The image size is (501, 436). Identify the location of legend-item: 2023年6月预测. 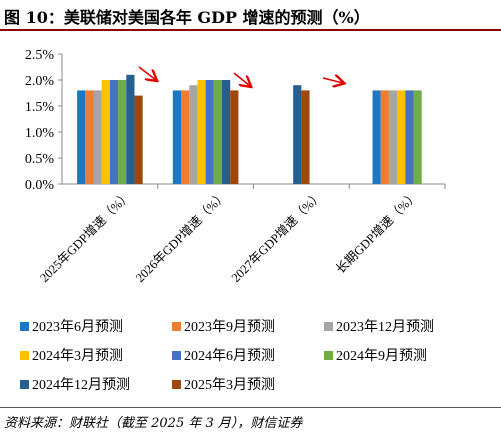
(71, 326).